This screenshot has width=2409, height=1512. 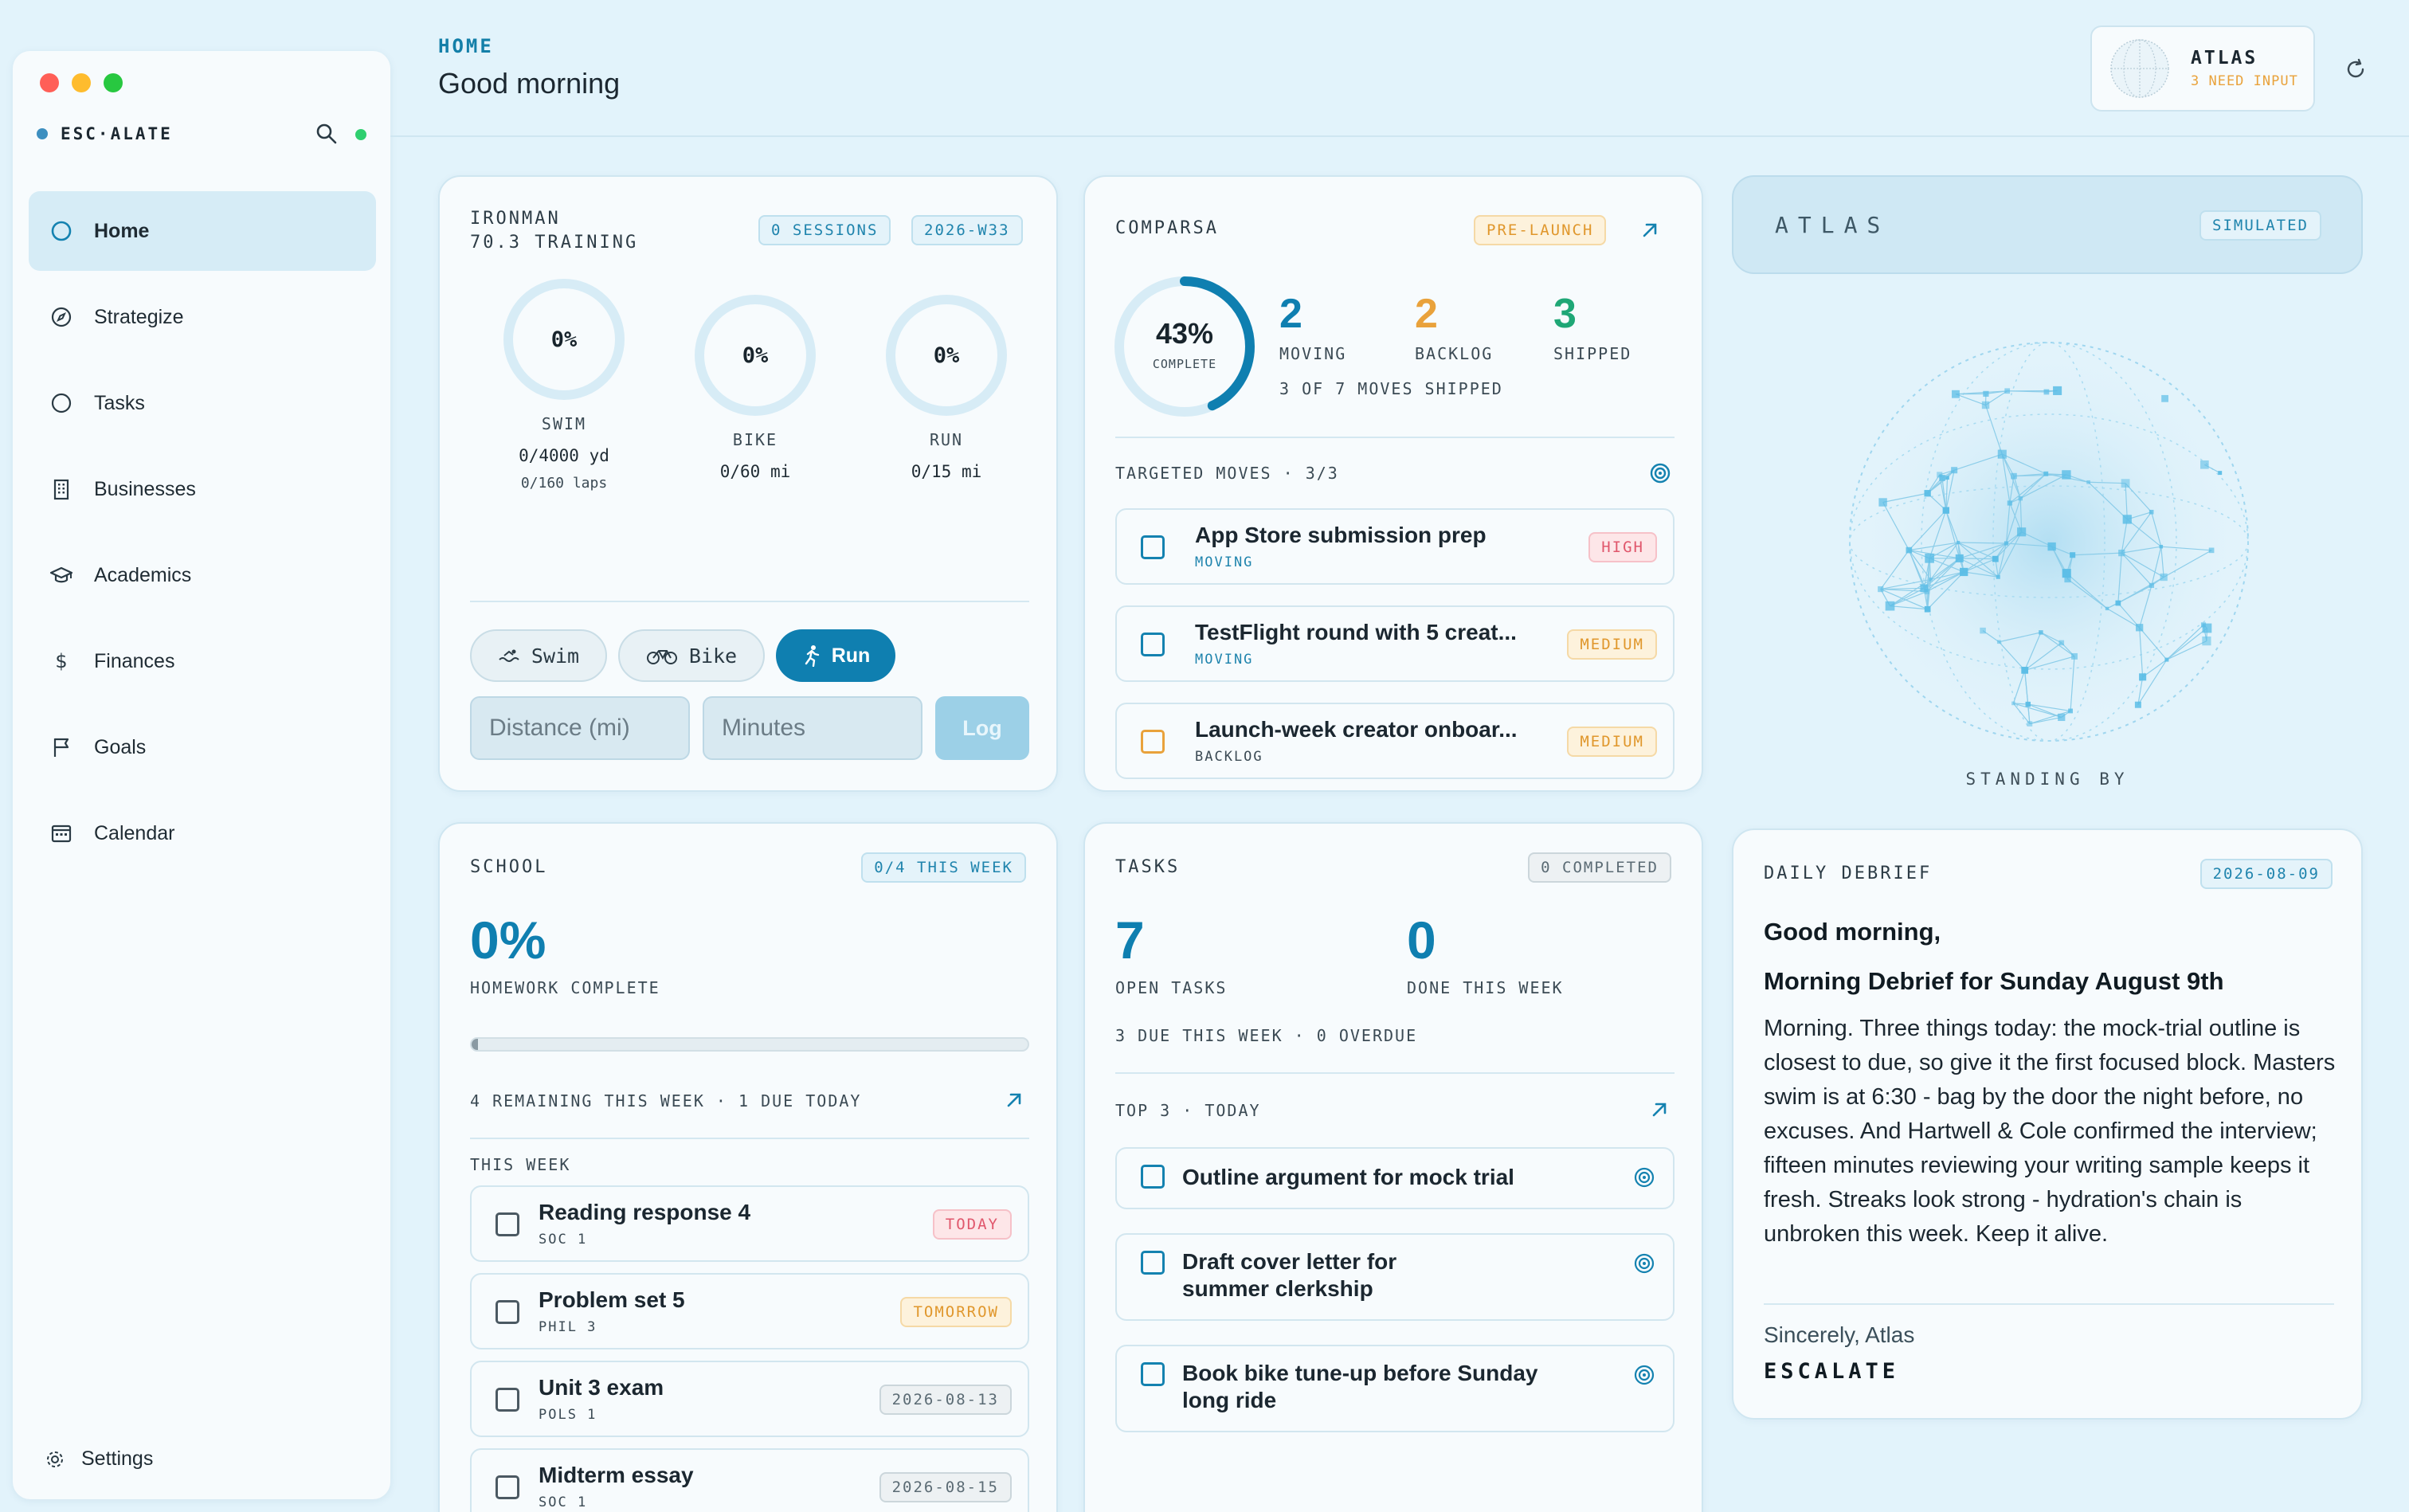 I want to click on task-item: Draft cover letter for summer clerkship, so click(x=1395, y=1277).